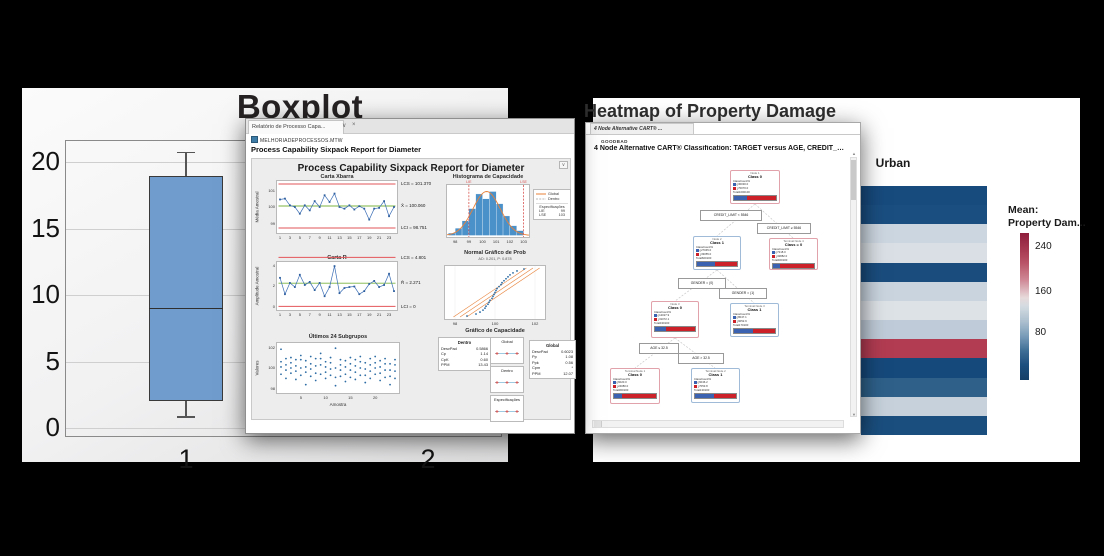 The image size is (1104, 556). What do you see at coordinates (464, 359) in the screenshot?
I see `stats-row: CpK 0.60` at bounding box center [464, 359].